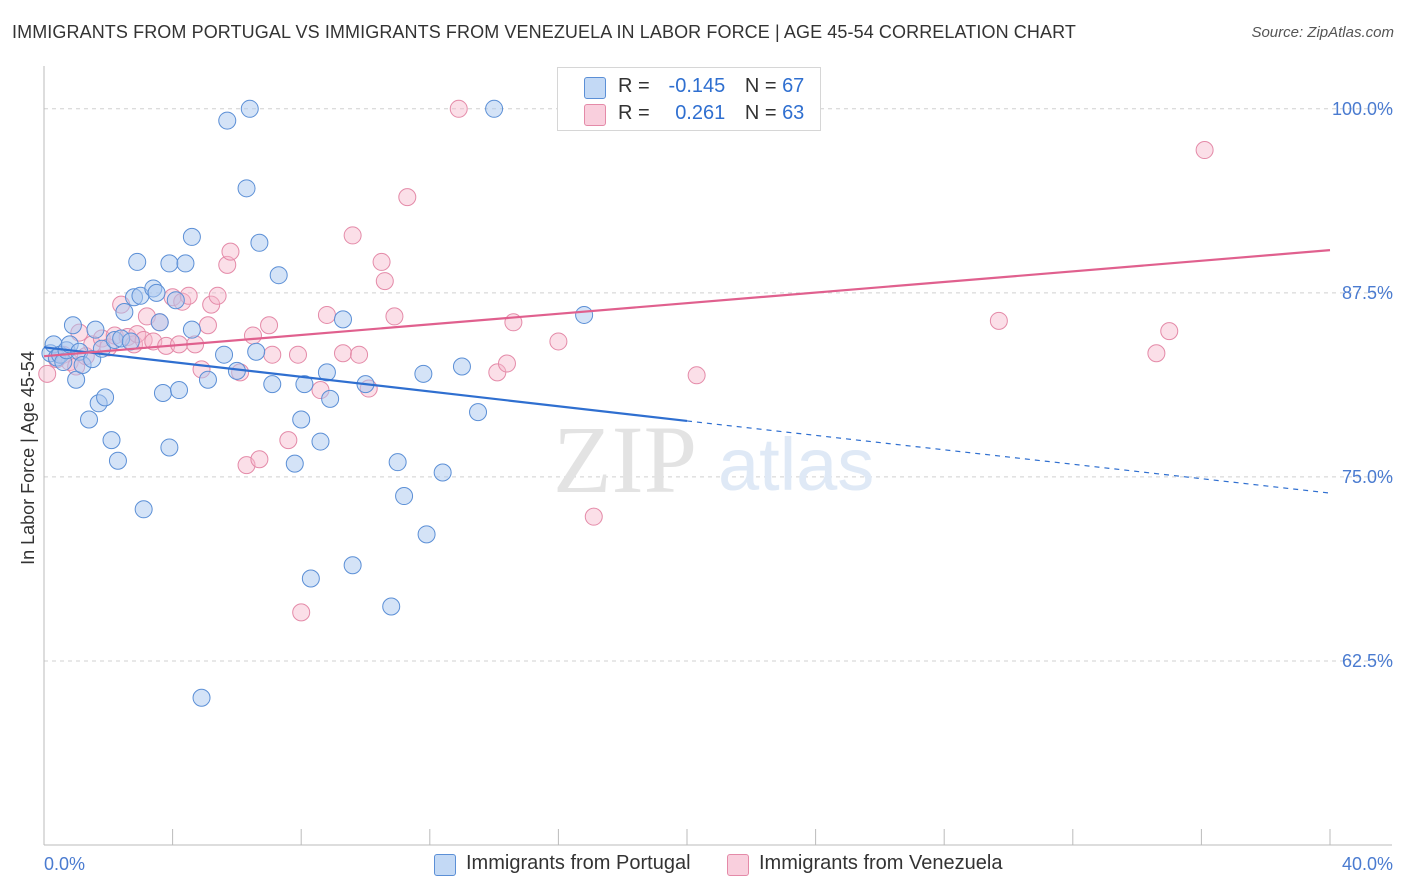 The width and height of the screenshot is (1406, 892). I want to click on y-tick-label: 62.5%, so click(1367, 661).